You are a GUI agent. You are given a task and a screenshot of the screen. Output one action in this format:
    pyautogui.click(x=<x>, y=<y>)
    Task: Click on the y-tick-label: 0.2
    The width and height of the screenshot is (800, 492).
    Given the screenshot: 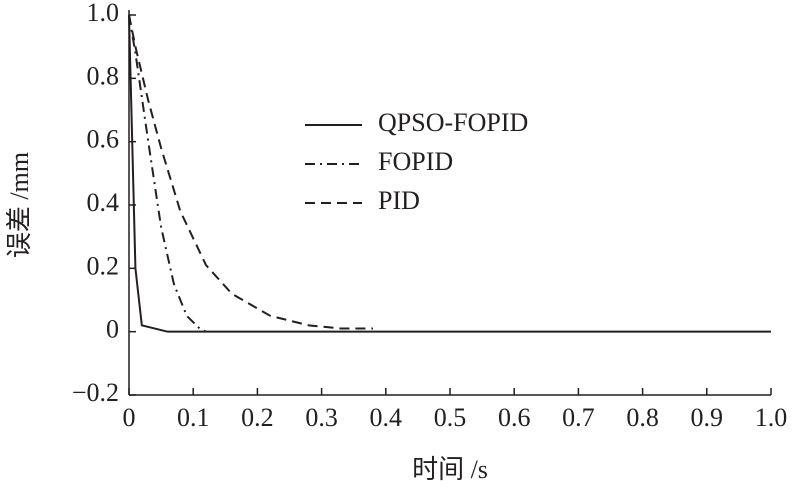 What is the action you would take?
    pyautogui.click(x=103, y=265)
    